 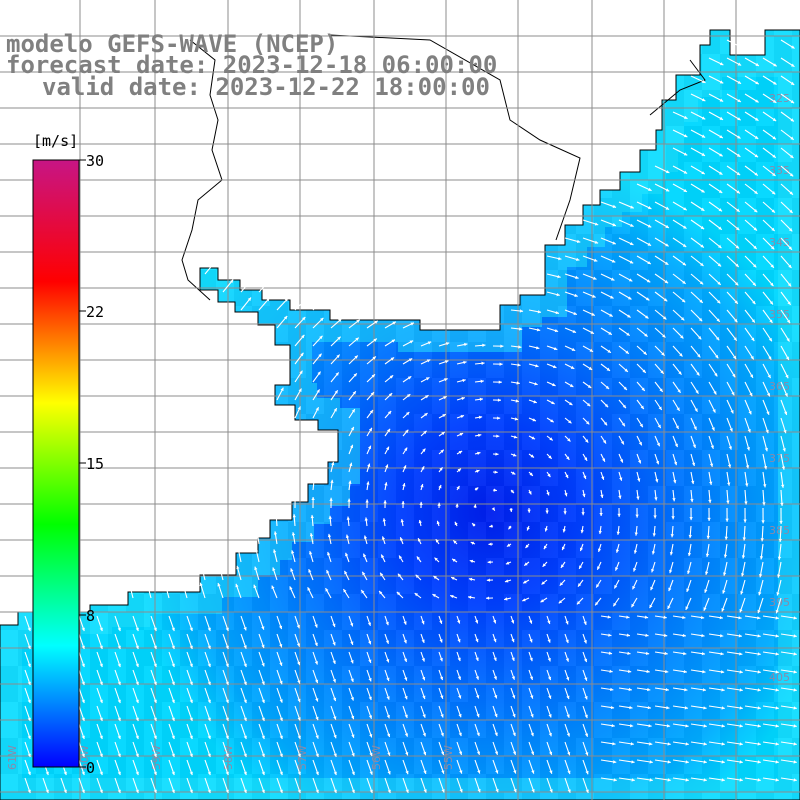 What do you see at coordinates (172, 44) in the screenshot?
I see `model-title: modelo GEFS-WAVE (NCEP)` at bounding box center [172, 44].